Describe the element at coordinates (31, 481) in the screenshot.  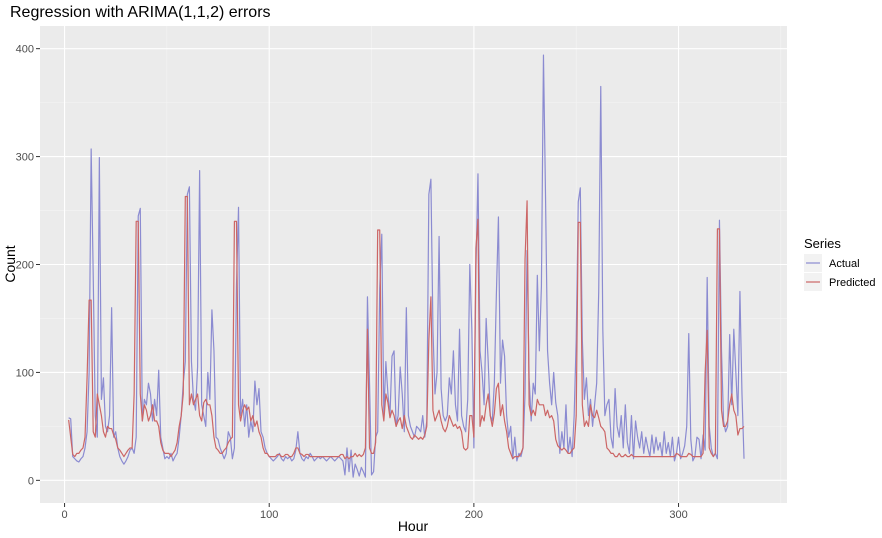
I see `y-tick-label: 0` at that location.